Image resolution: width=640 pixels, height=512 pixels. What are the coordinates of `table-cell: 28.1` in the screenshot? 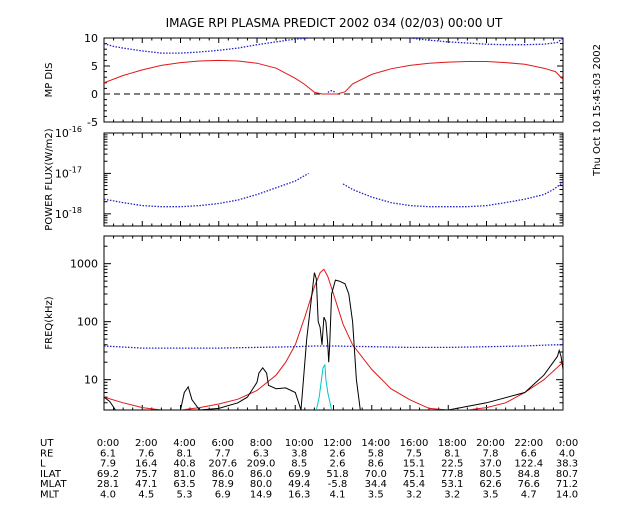 It's located at (108, 484).